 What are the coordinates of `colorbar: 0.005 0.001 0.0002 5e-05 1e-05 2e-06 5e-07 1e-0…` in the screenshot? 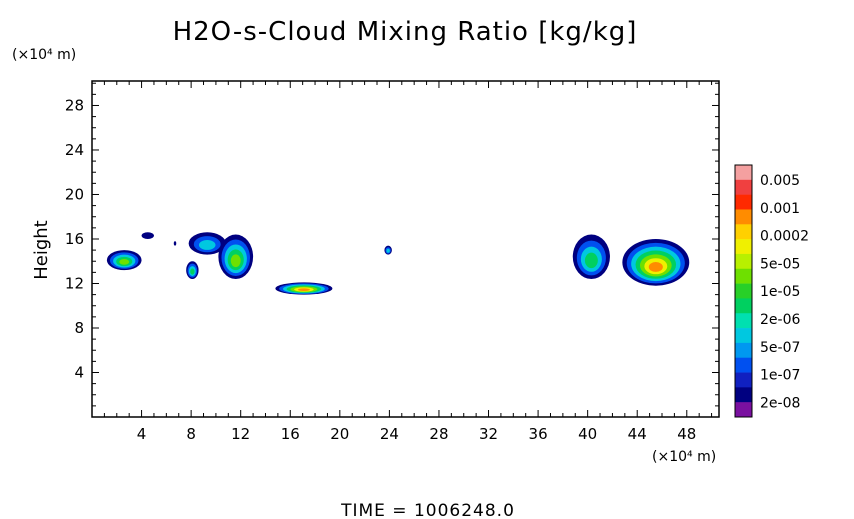 It's located at (771, 291).